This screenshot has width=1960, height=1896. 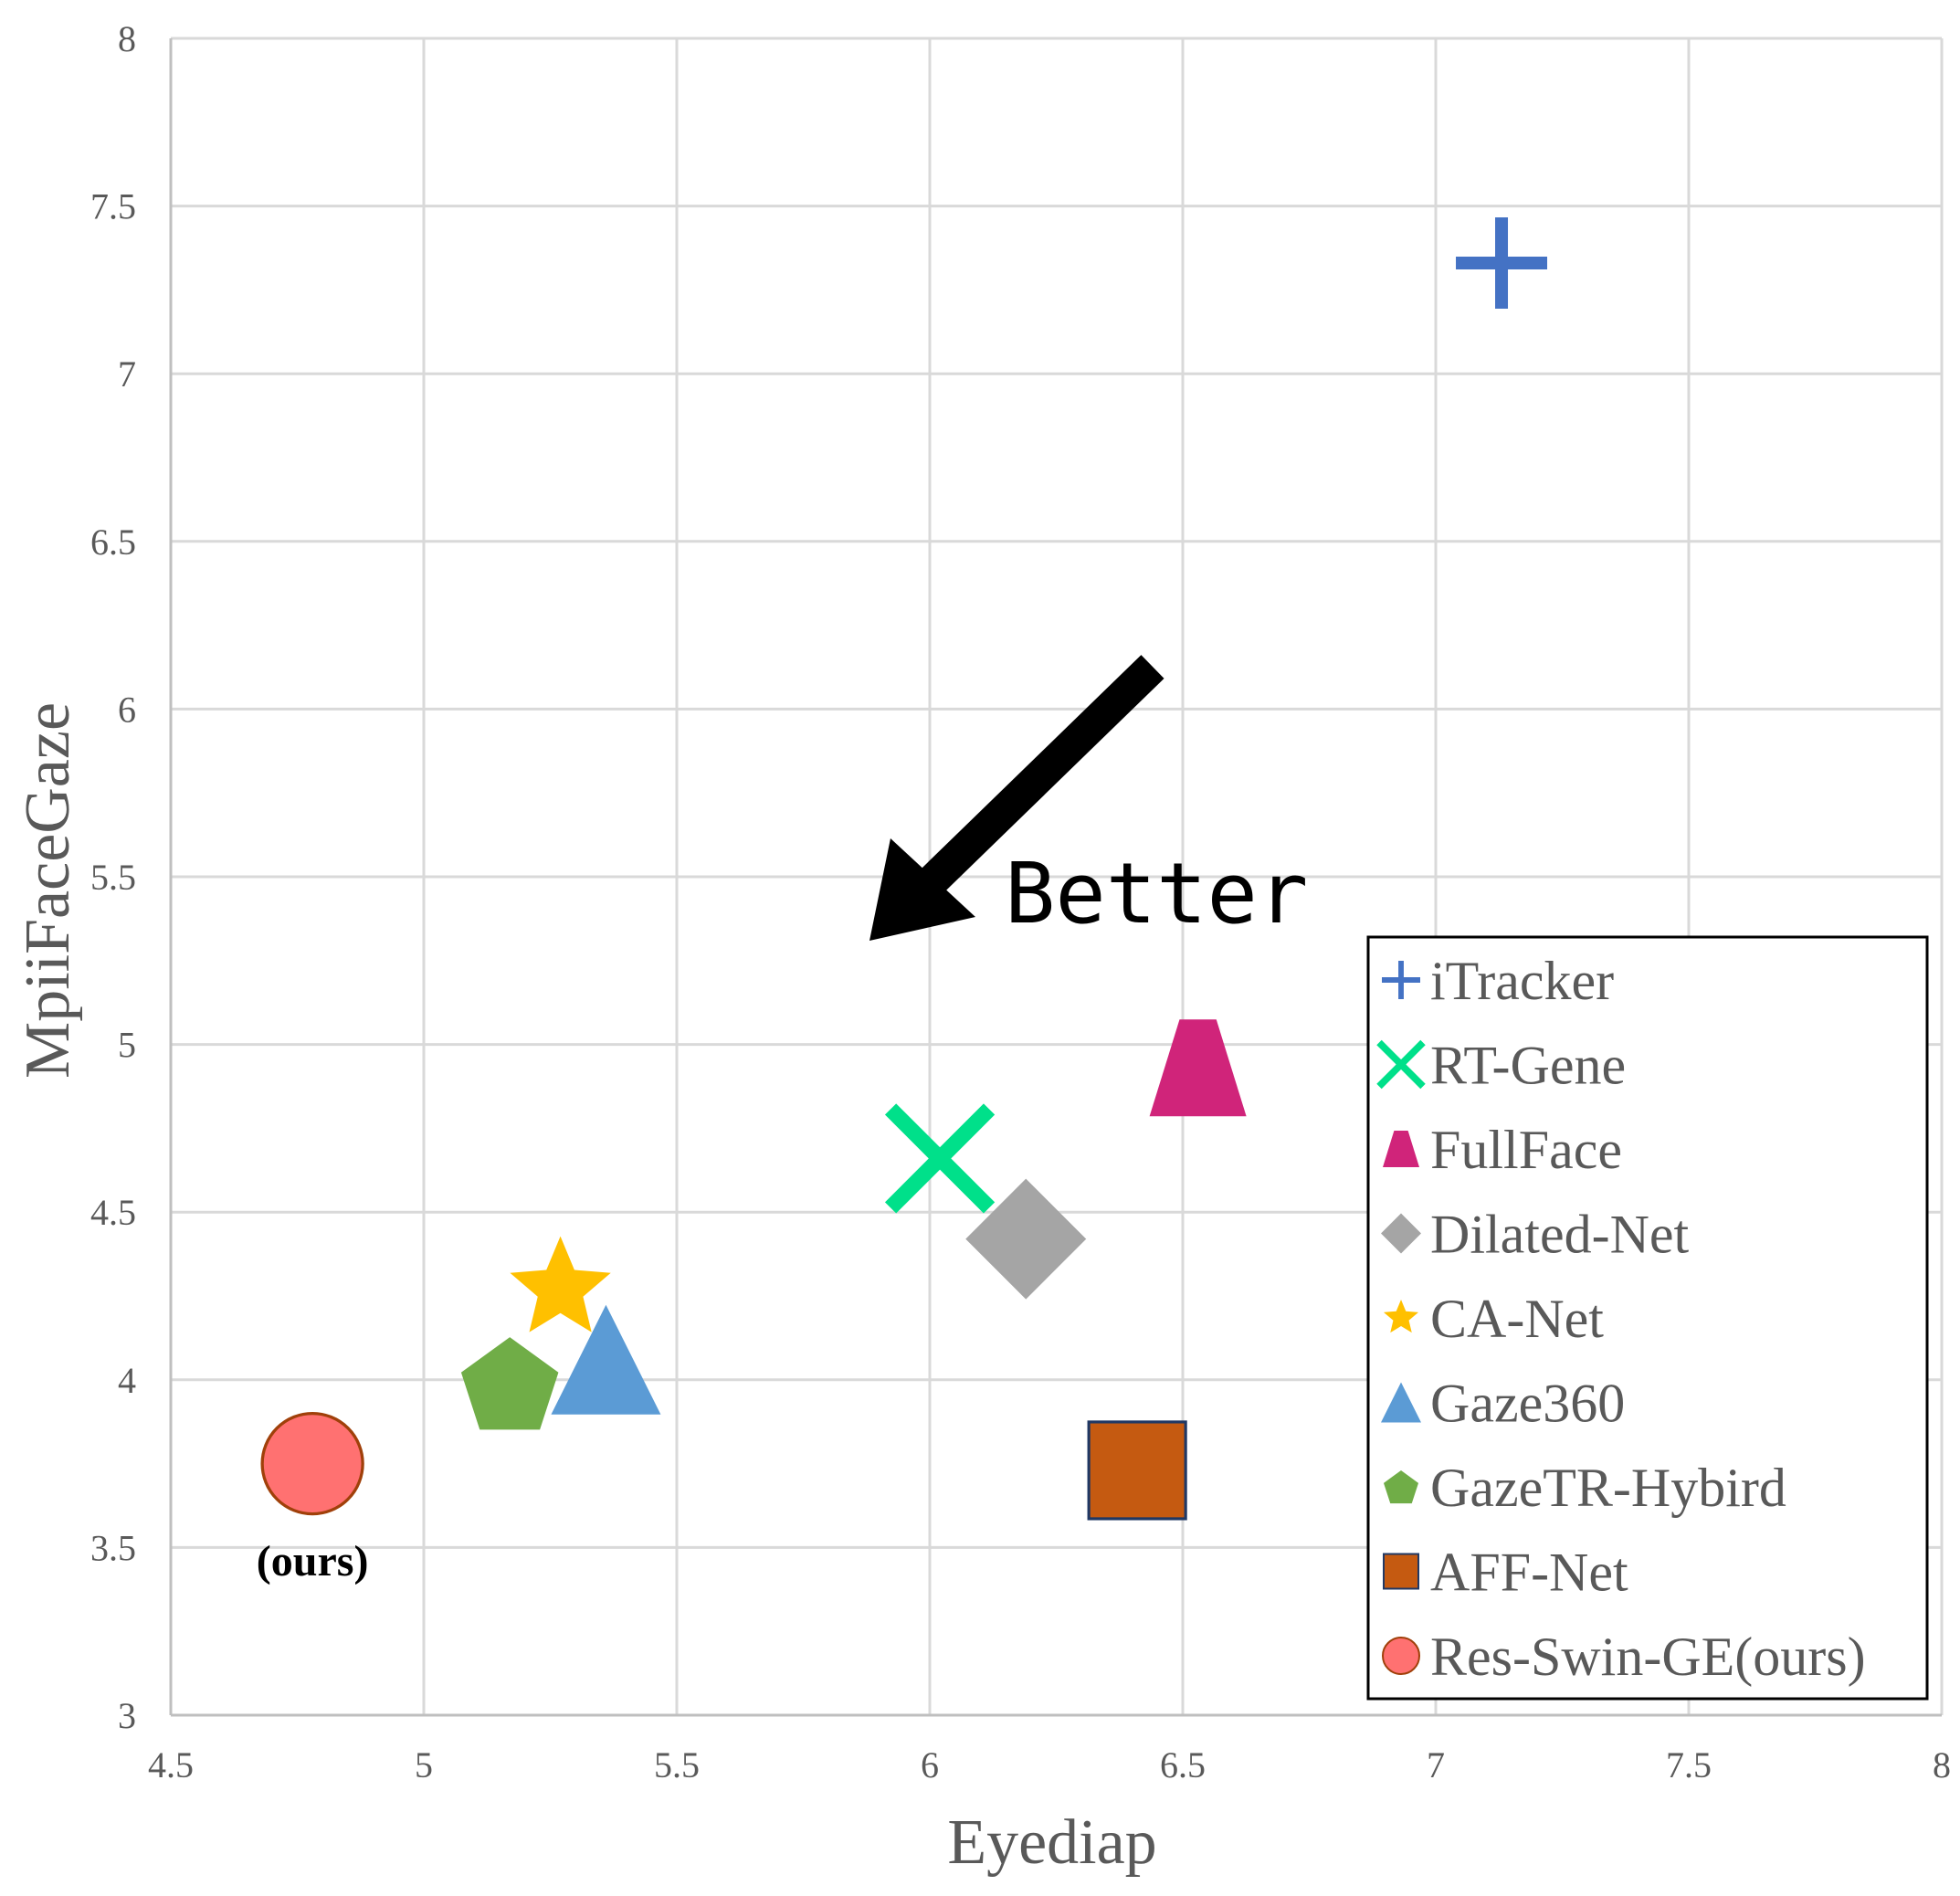 I want to click on x-axis-title: Eyediap, so click(x=1051, y=1842).